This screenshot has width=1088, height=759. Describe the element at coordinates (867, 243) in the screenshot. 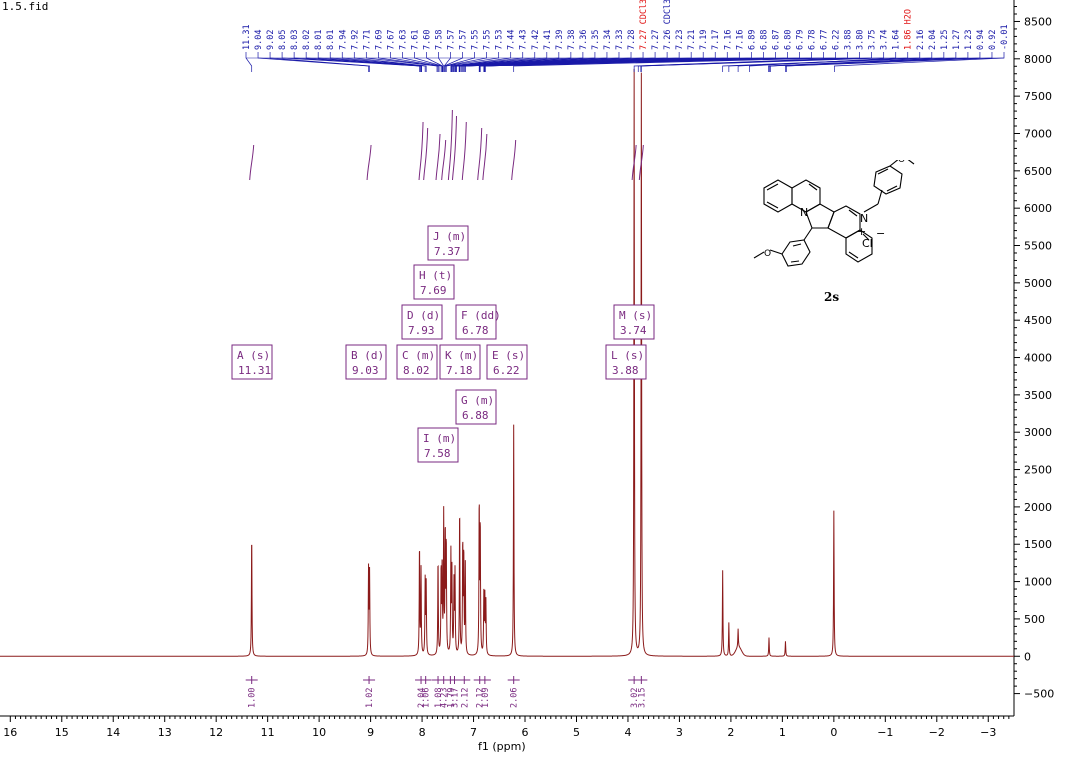

I see `chloride-label: Cl` at that location.